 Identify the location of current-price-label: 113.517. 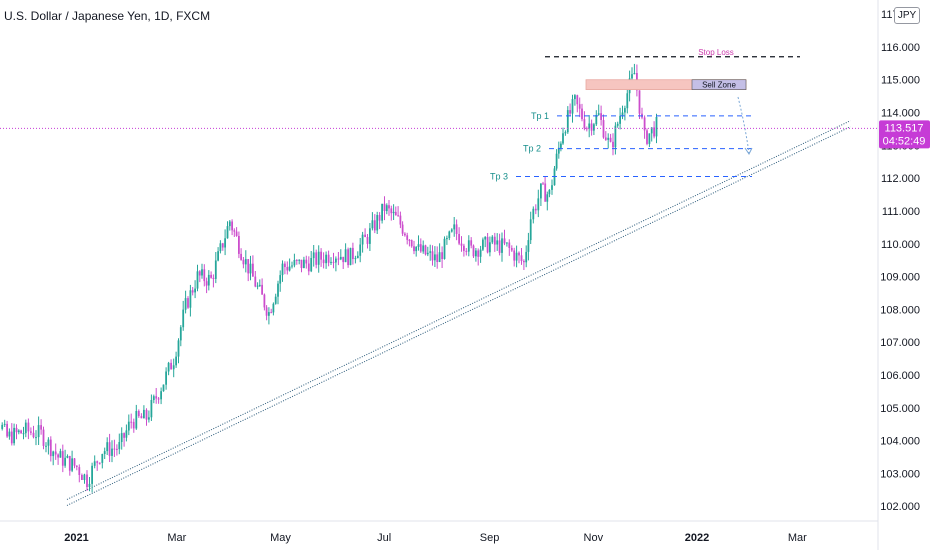
(904, 128).